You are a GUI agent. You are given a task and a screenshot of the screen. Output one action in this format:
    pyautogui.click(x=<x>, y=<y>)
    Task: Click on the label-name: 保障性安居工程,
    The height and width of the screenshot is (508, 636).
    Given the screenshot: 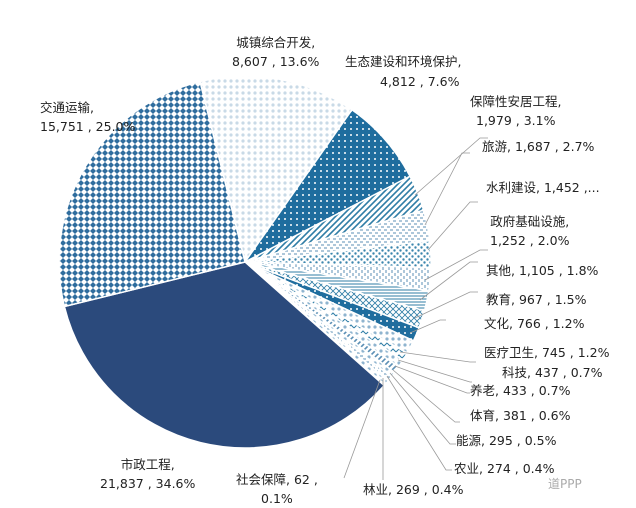 What is the action you would take?
    pyautogui.click(x=516, y=101)
    